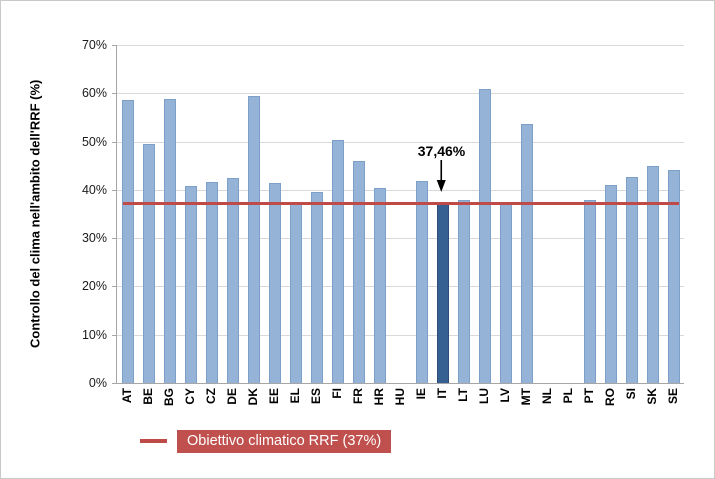  I want to click on x-axis-label-be: BE, so click(147, 396).